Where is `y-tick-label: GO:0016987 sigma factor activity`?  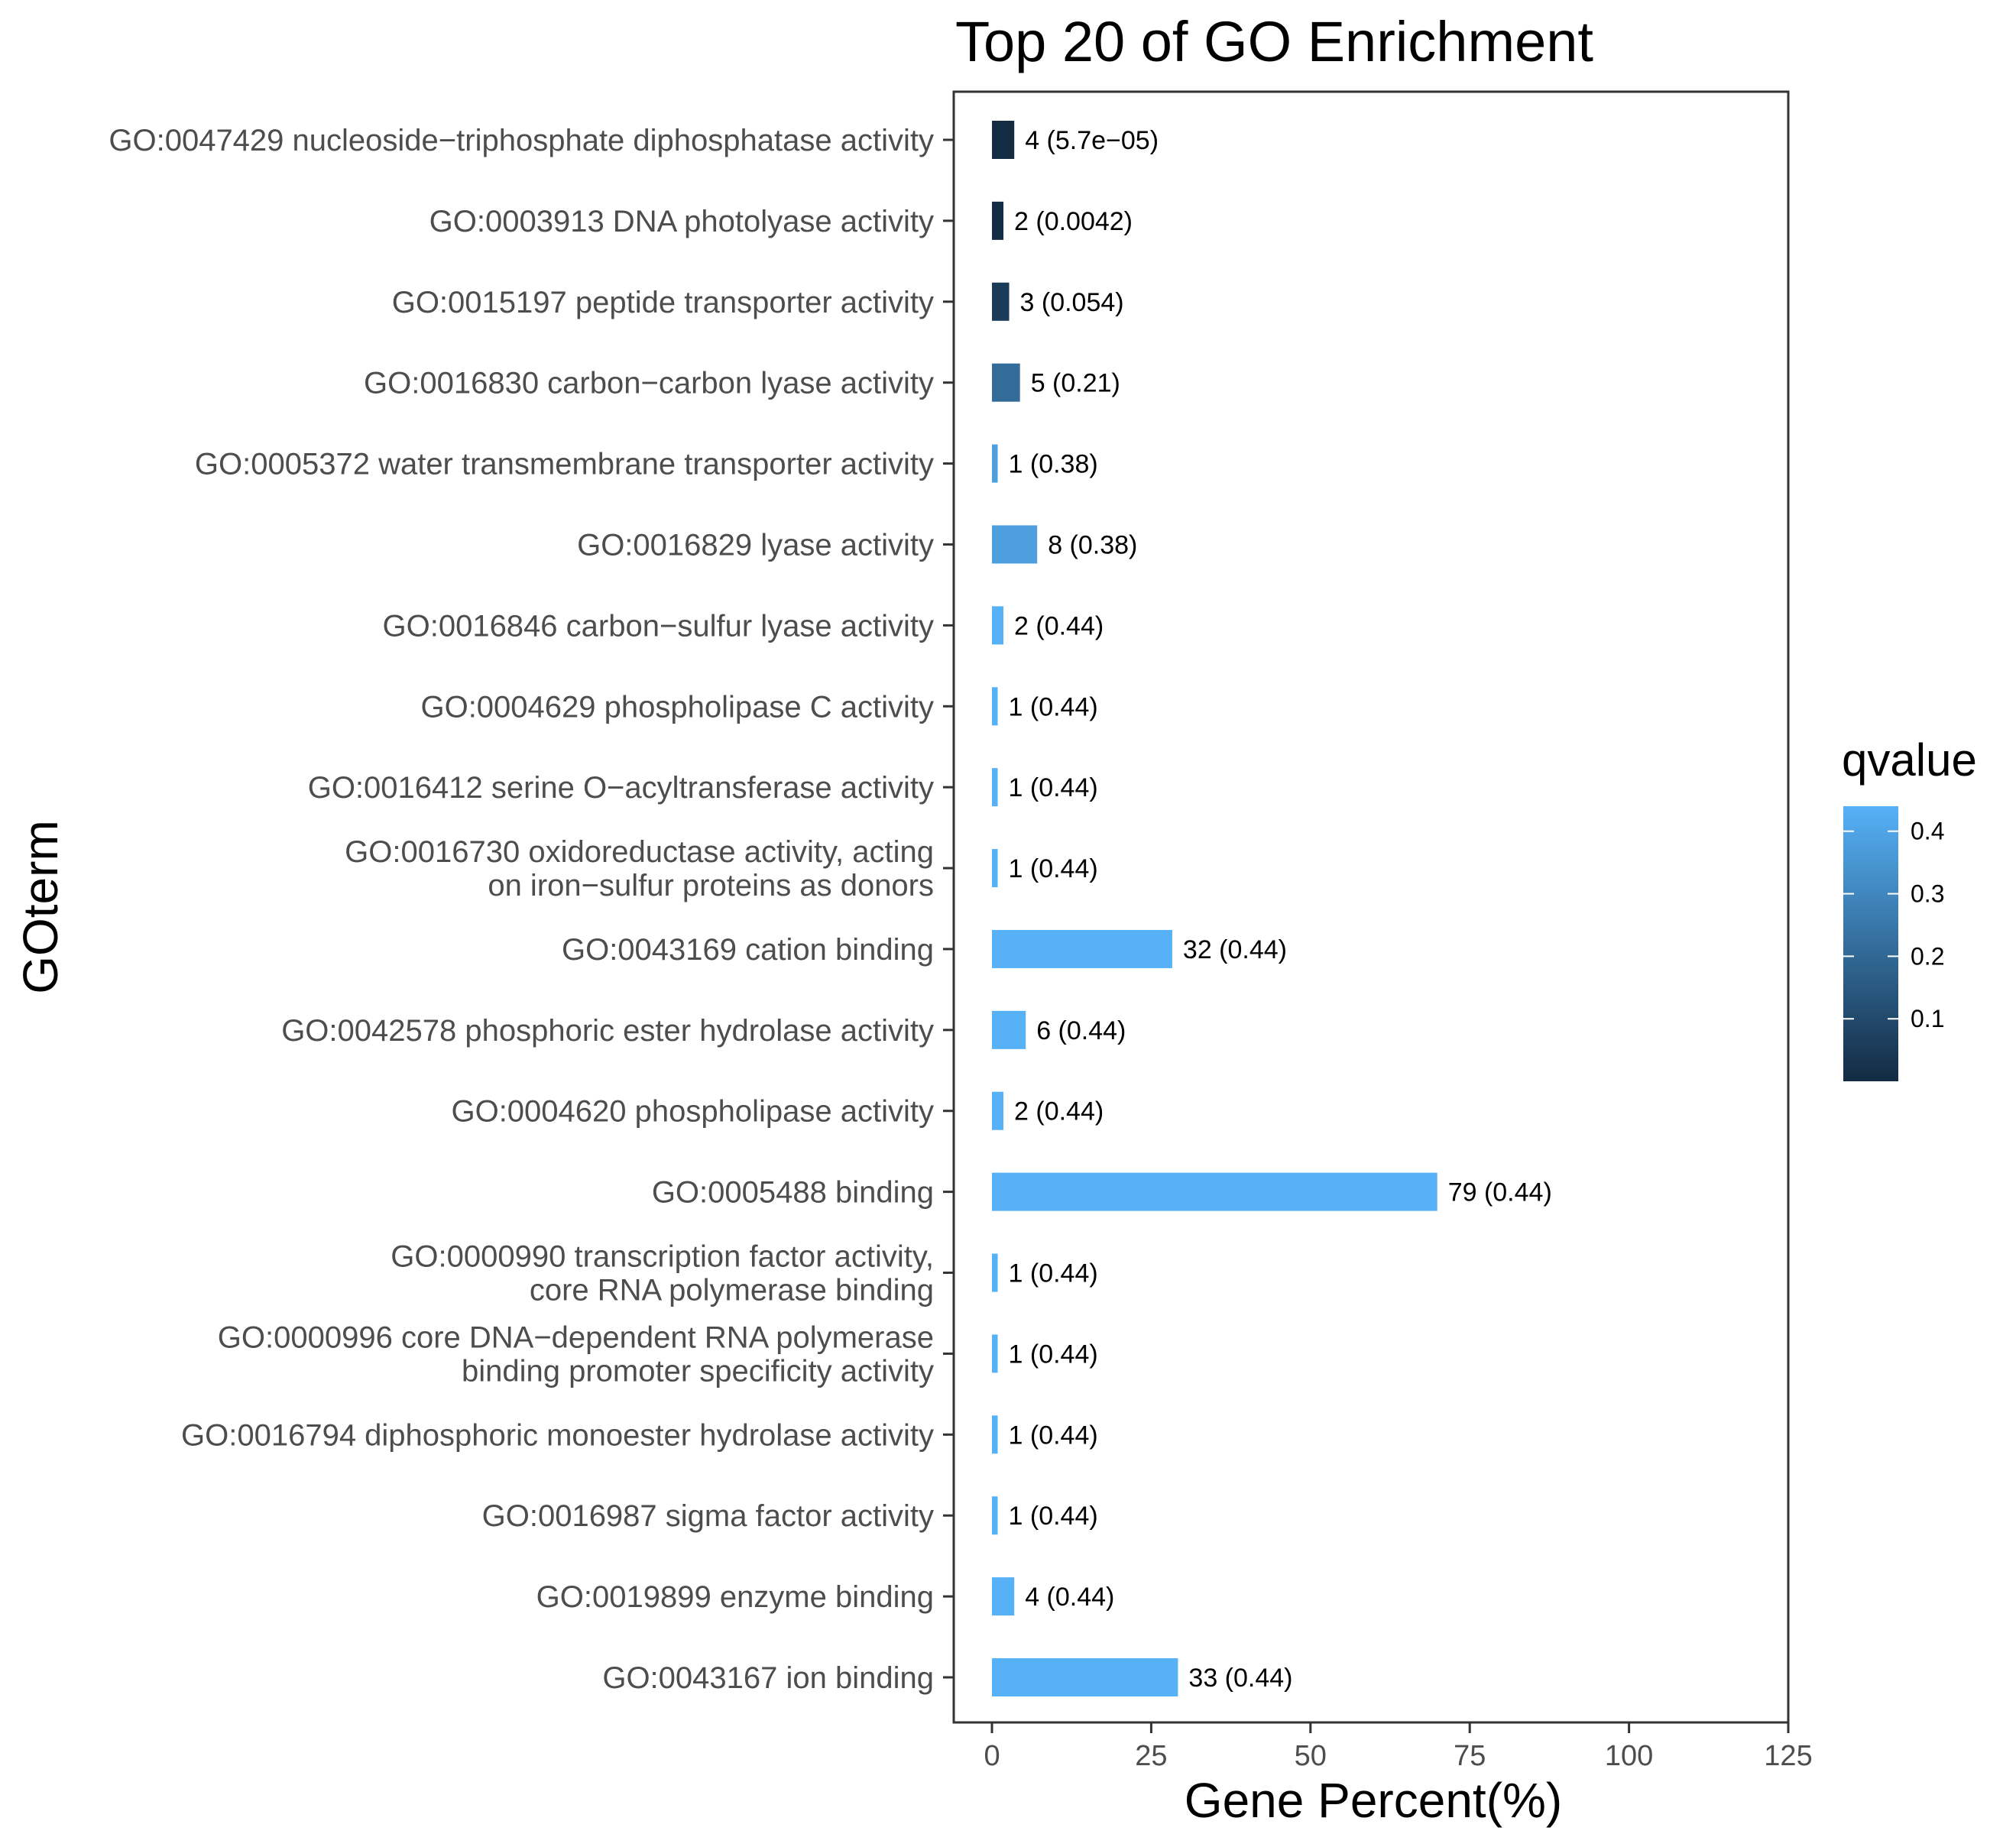 y-tick-label: GO:0016987 sigma factor activity is located at coordinates (708, 1516).